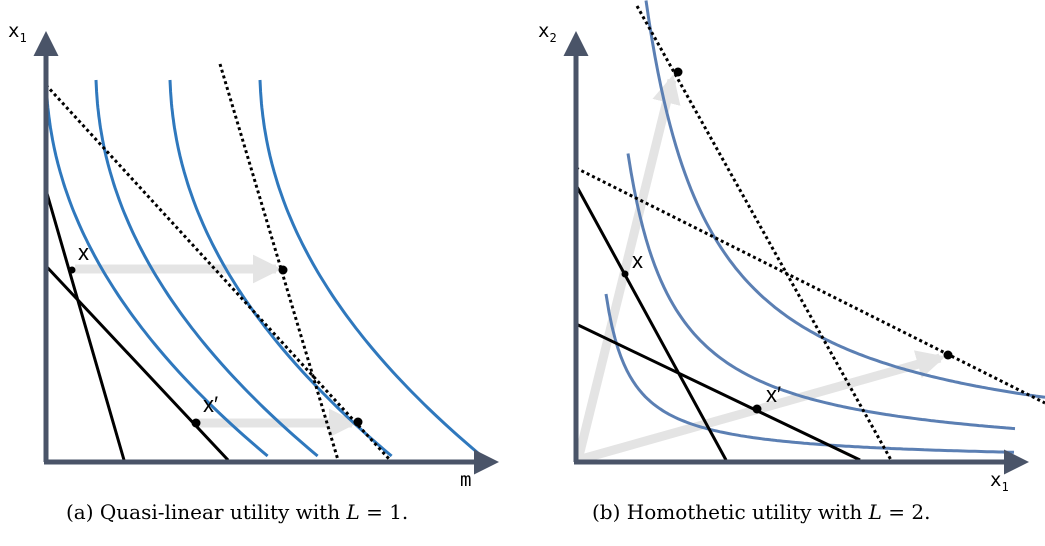 The image size is (1045, 546). Describe the element at coordinates (757, 409) in the screenshot. I see `point-x-prime-b` at that location.